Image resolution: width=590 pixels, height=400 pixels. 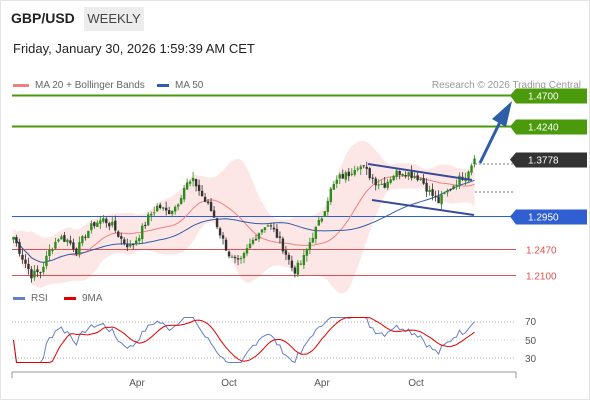 What do you see at coordinates (531, 341) in the screenshot?
I see `rsi-tick-50: 50` at bounding box center [531, 341].